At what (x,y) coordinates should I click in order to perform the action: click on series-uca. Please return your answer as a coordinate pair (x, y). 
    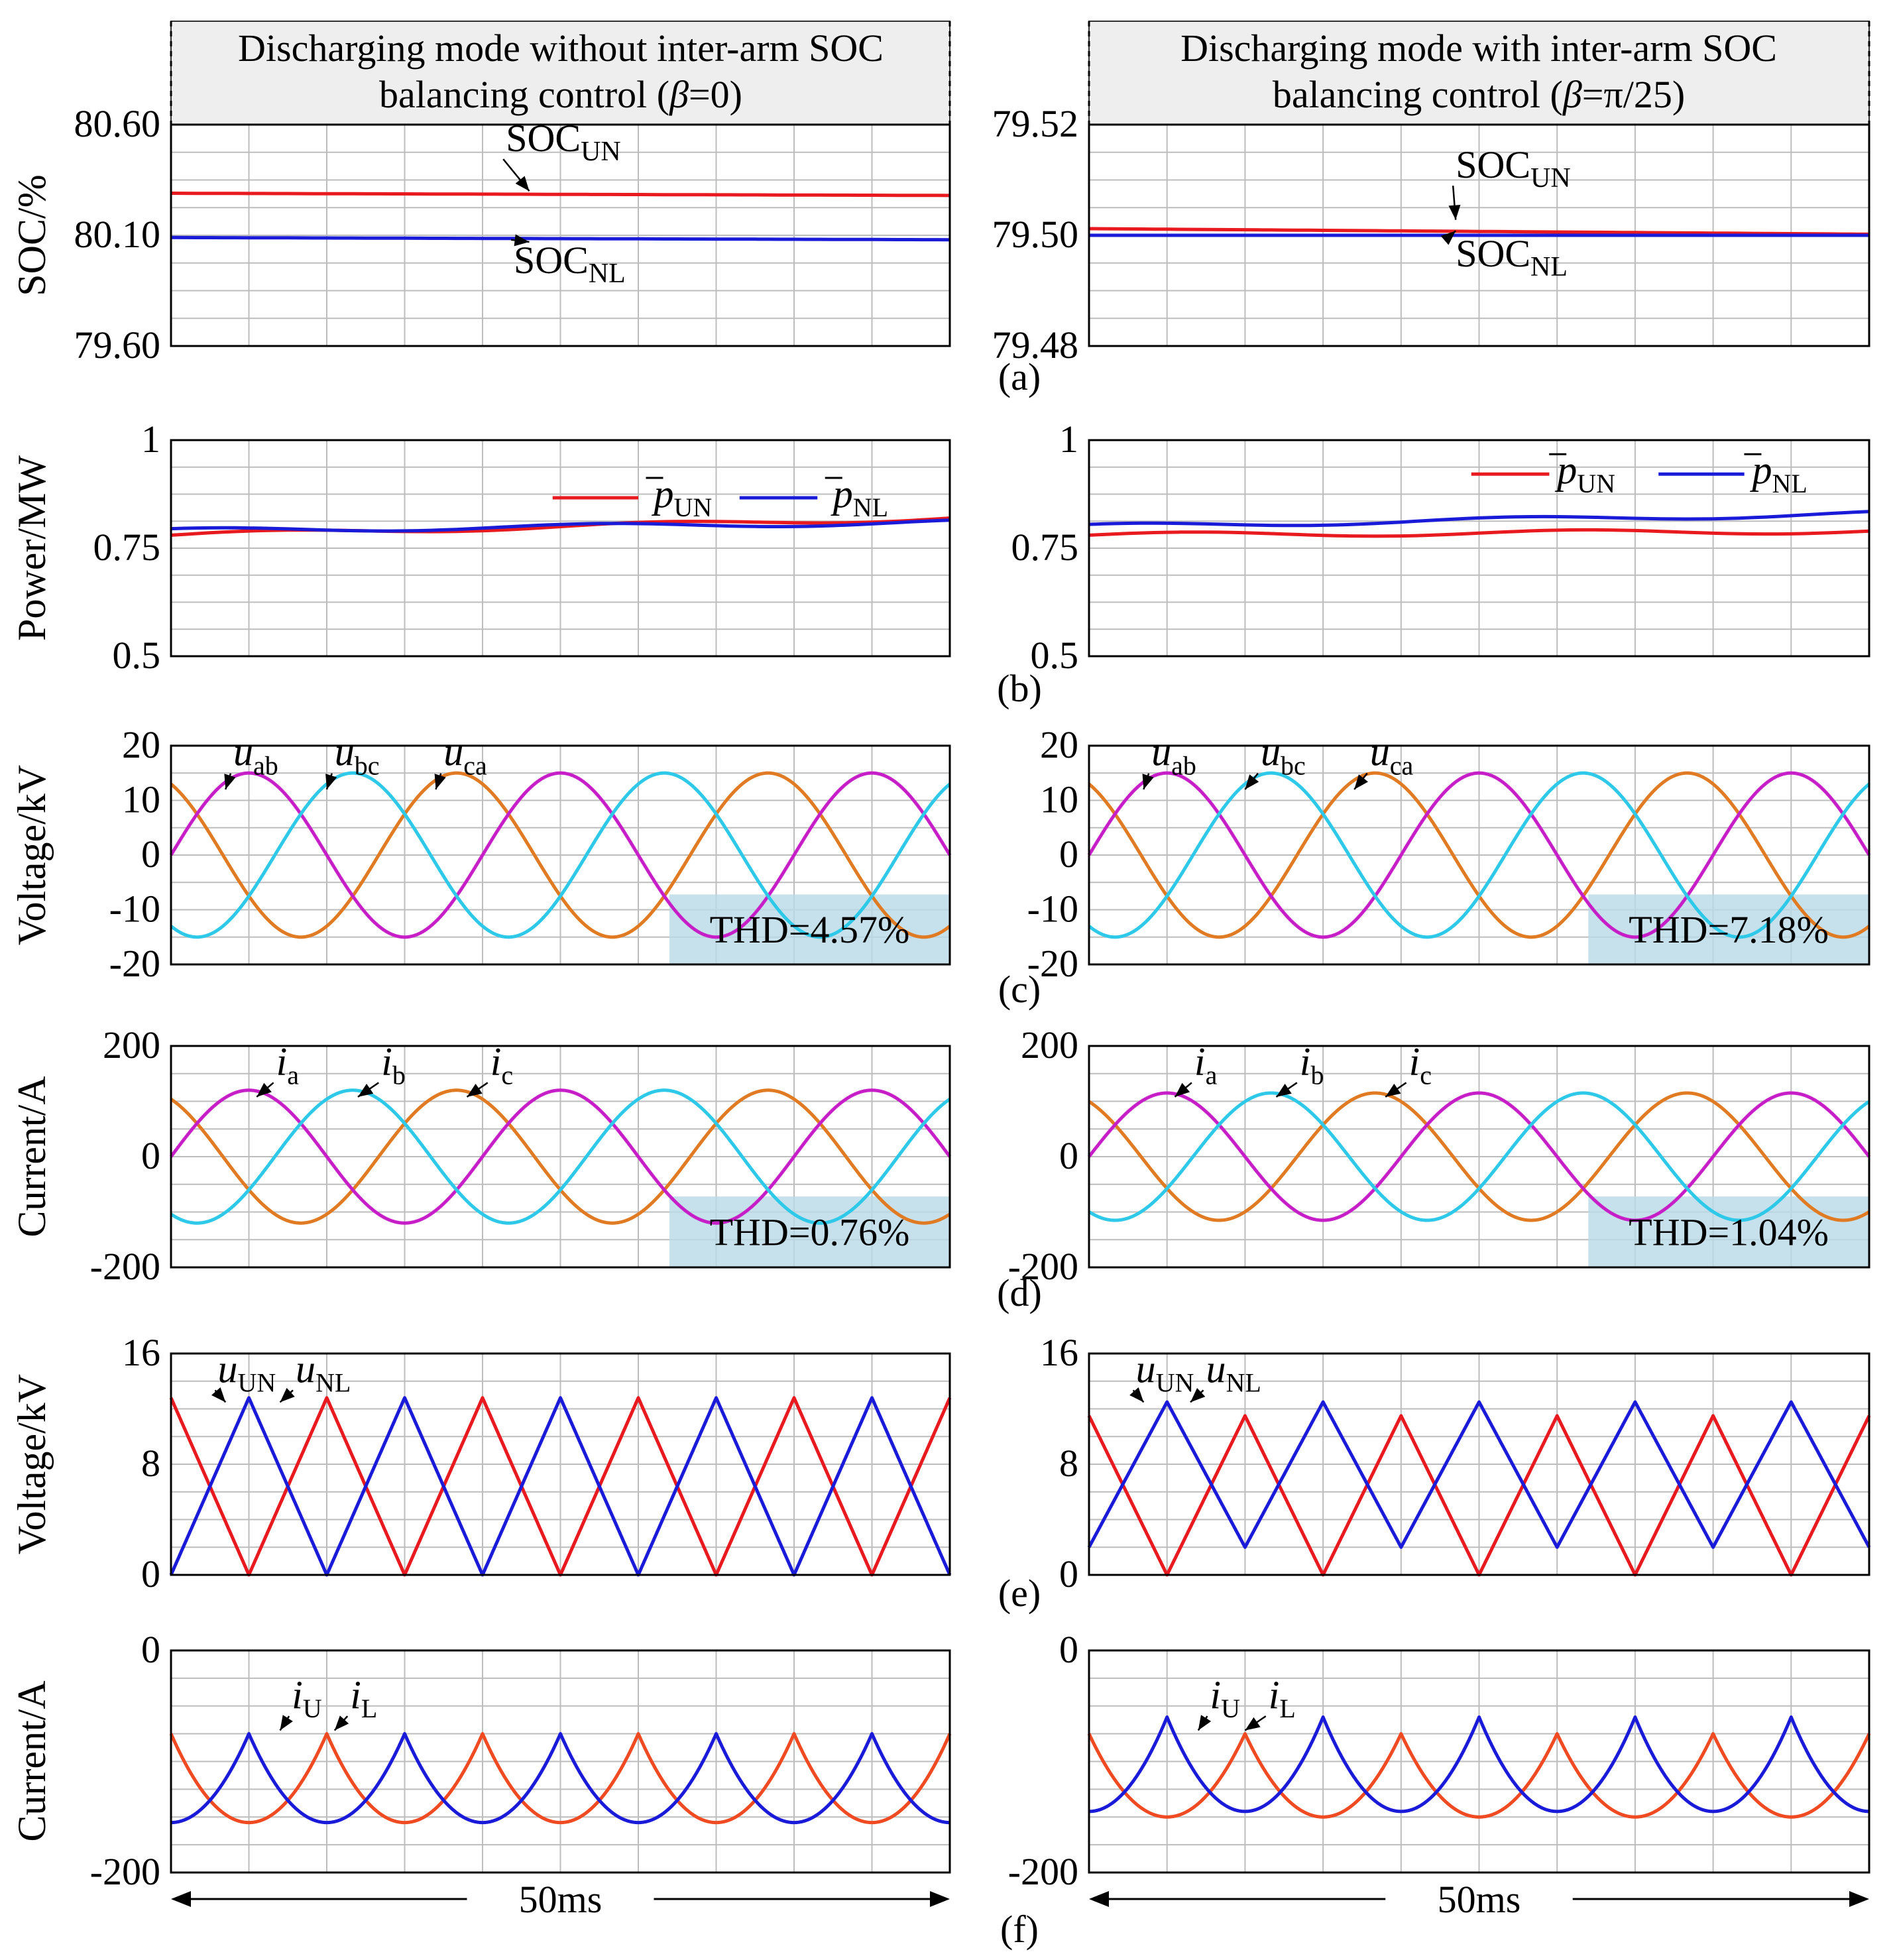
    Looking at the image, I should click on (560, 855).